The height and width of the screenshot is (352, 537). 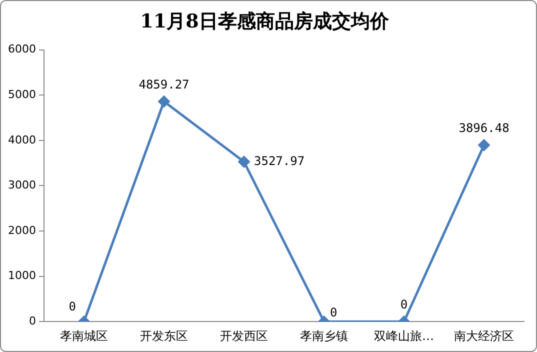 What do you see at coordinates (484, 128) in the screenshot?
I see `data-label: 3896.48` at bounding box center [484, 128].